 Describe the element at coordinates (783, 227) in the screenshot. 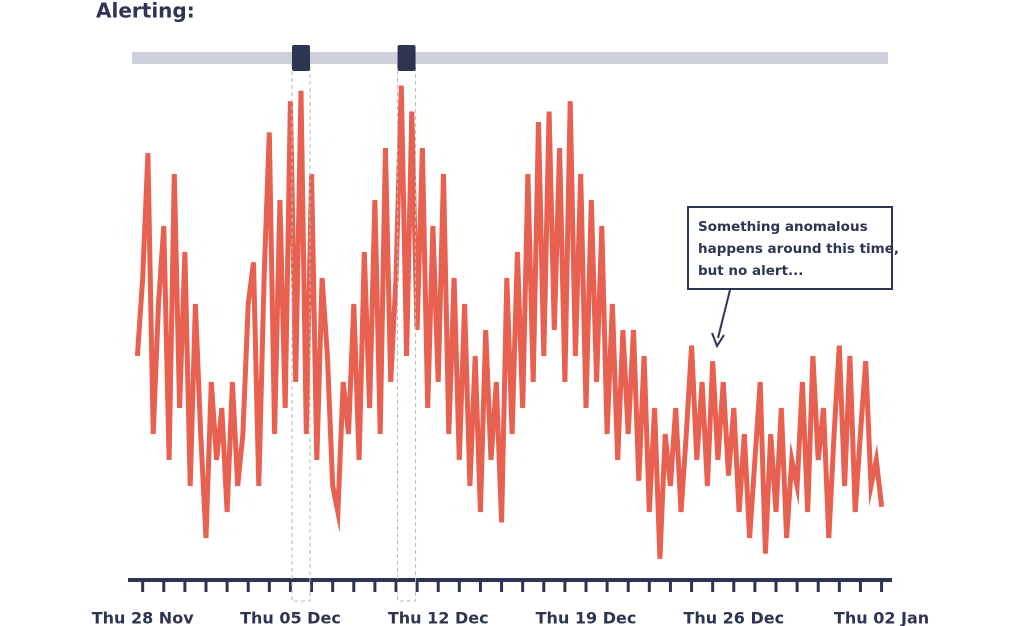

I see `annotation-text: Something anomalous` at that location.